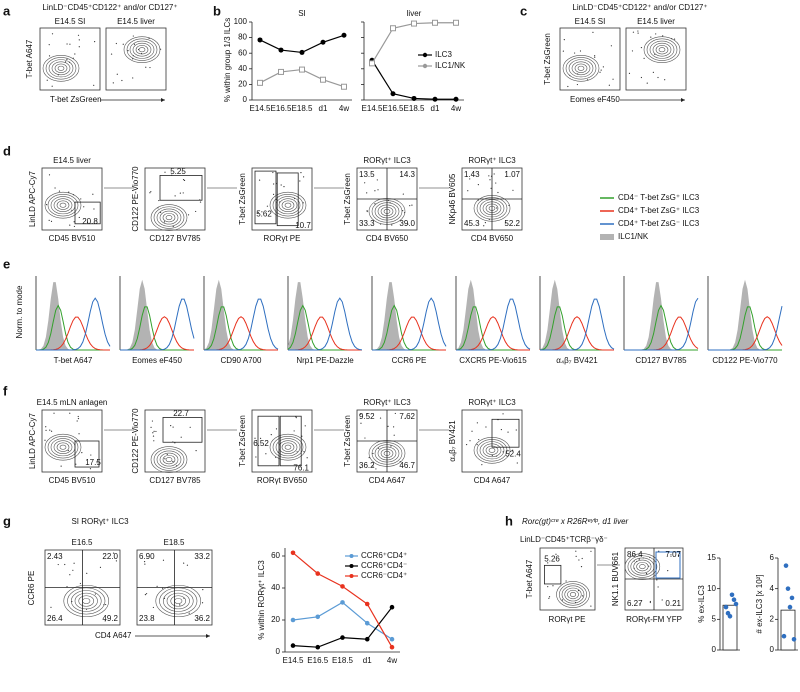 The image size is (800, 692). Describe the element at coordinates (567, 619) in the screenshot. I see `x-axis-label: RORγt PE` at that location.